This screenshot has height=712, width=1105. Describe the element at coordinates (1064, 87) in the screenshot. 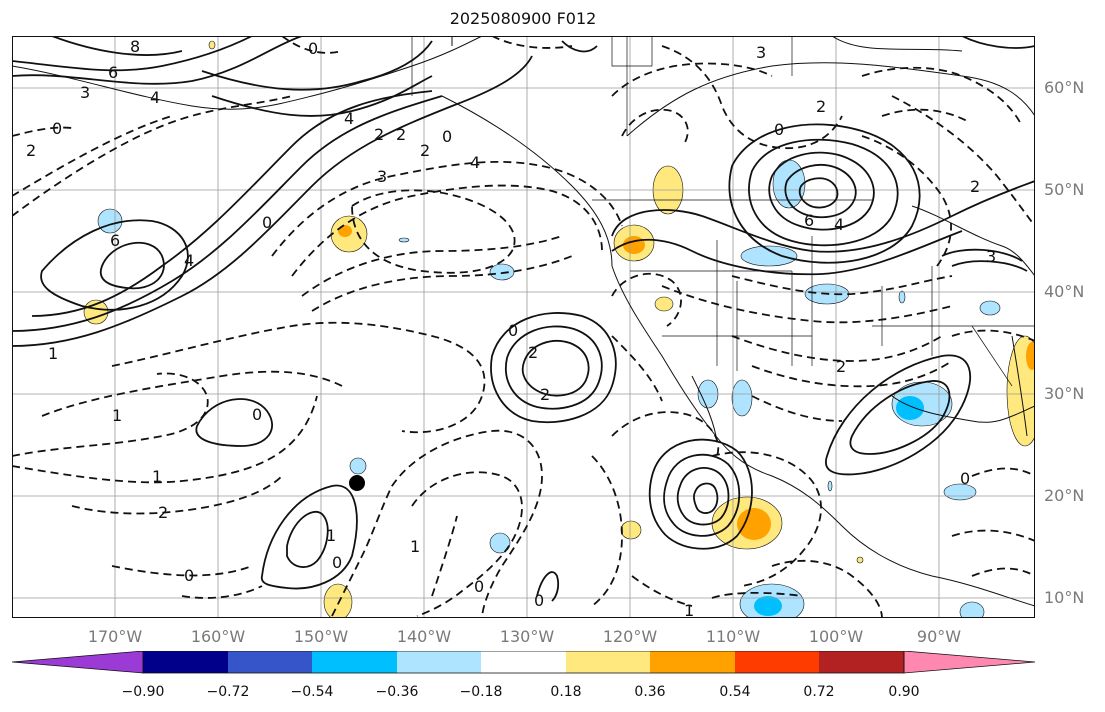

I see `lat-label: 60°N` at that location.